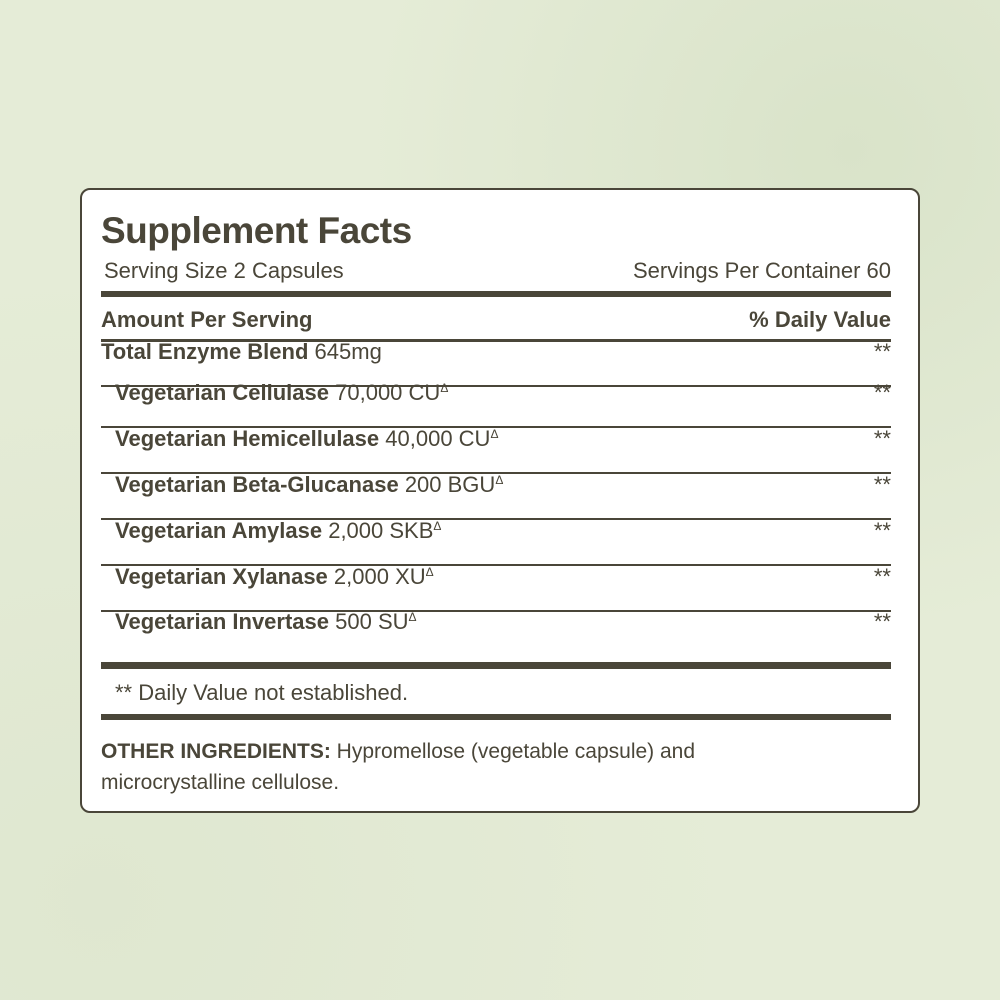  I want to click on ingredient-amount: 200 BGU, so click(450, 484).